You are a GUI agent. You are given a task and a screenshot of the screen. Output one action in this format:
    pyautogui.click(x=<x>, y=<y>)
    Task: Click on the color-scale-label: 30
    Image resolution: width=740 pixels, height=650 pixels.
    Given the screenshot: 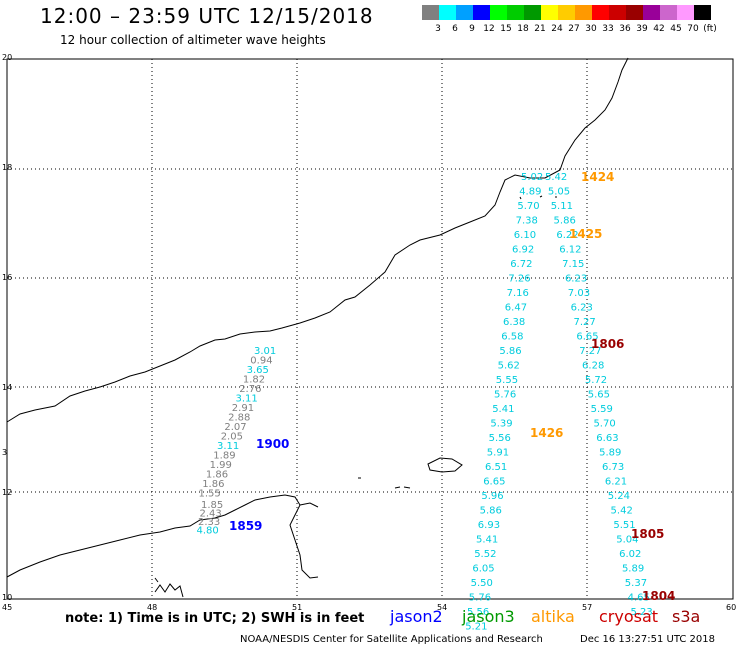 What is the action you would take?
    pyautogui.click(x=591, y=29)
    